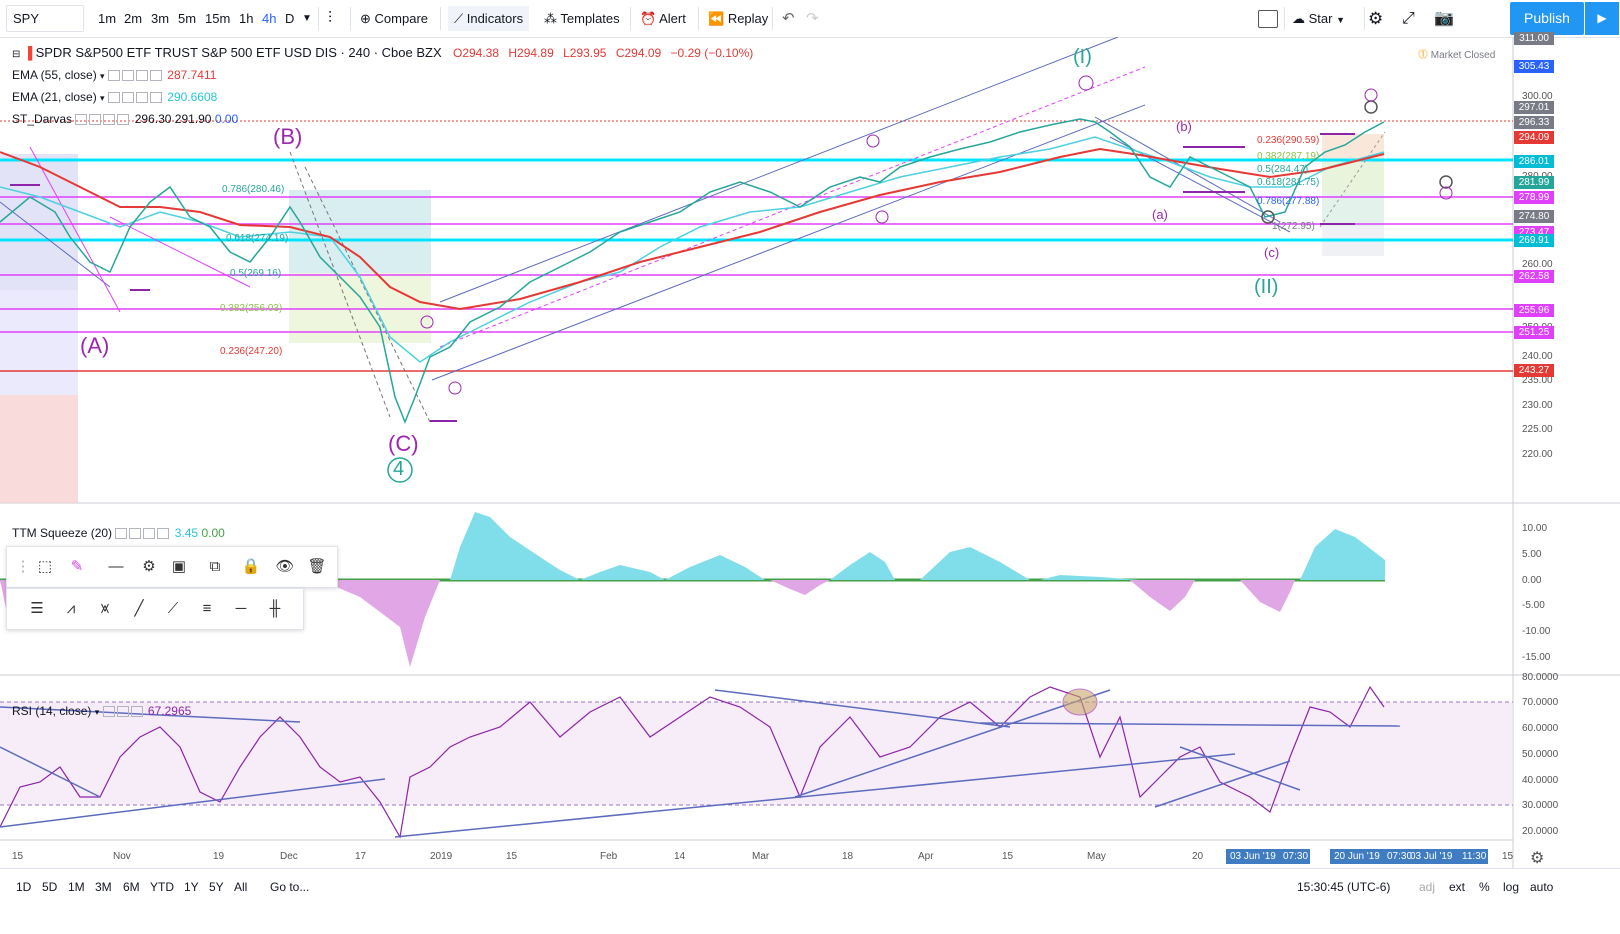 Image resolution: width=1620 pixels, height=934 pixels. What do you see at coordinates (1534, 216) in the screenshot?
I see `price-label: 274.80` at bounding box center [1534, 216].